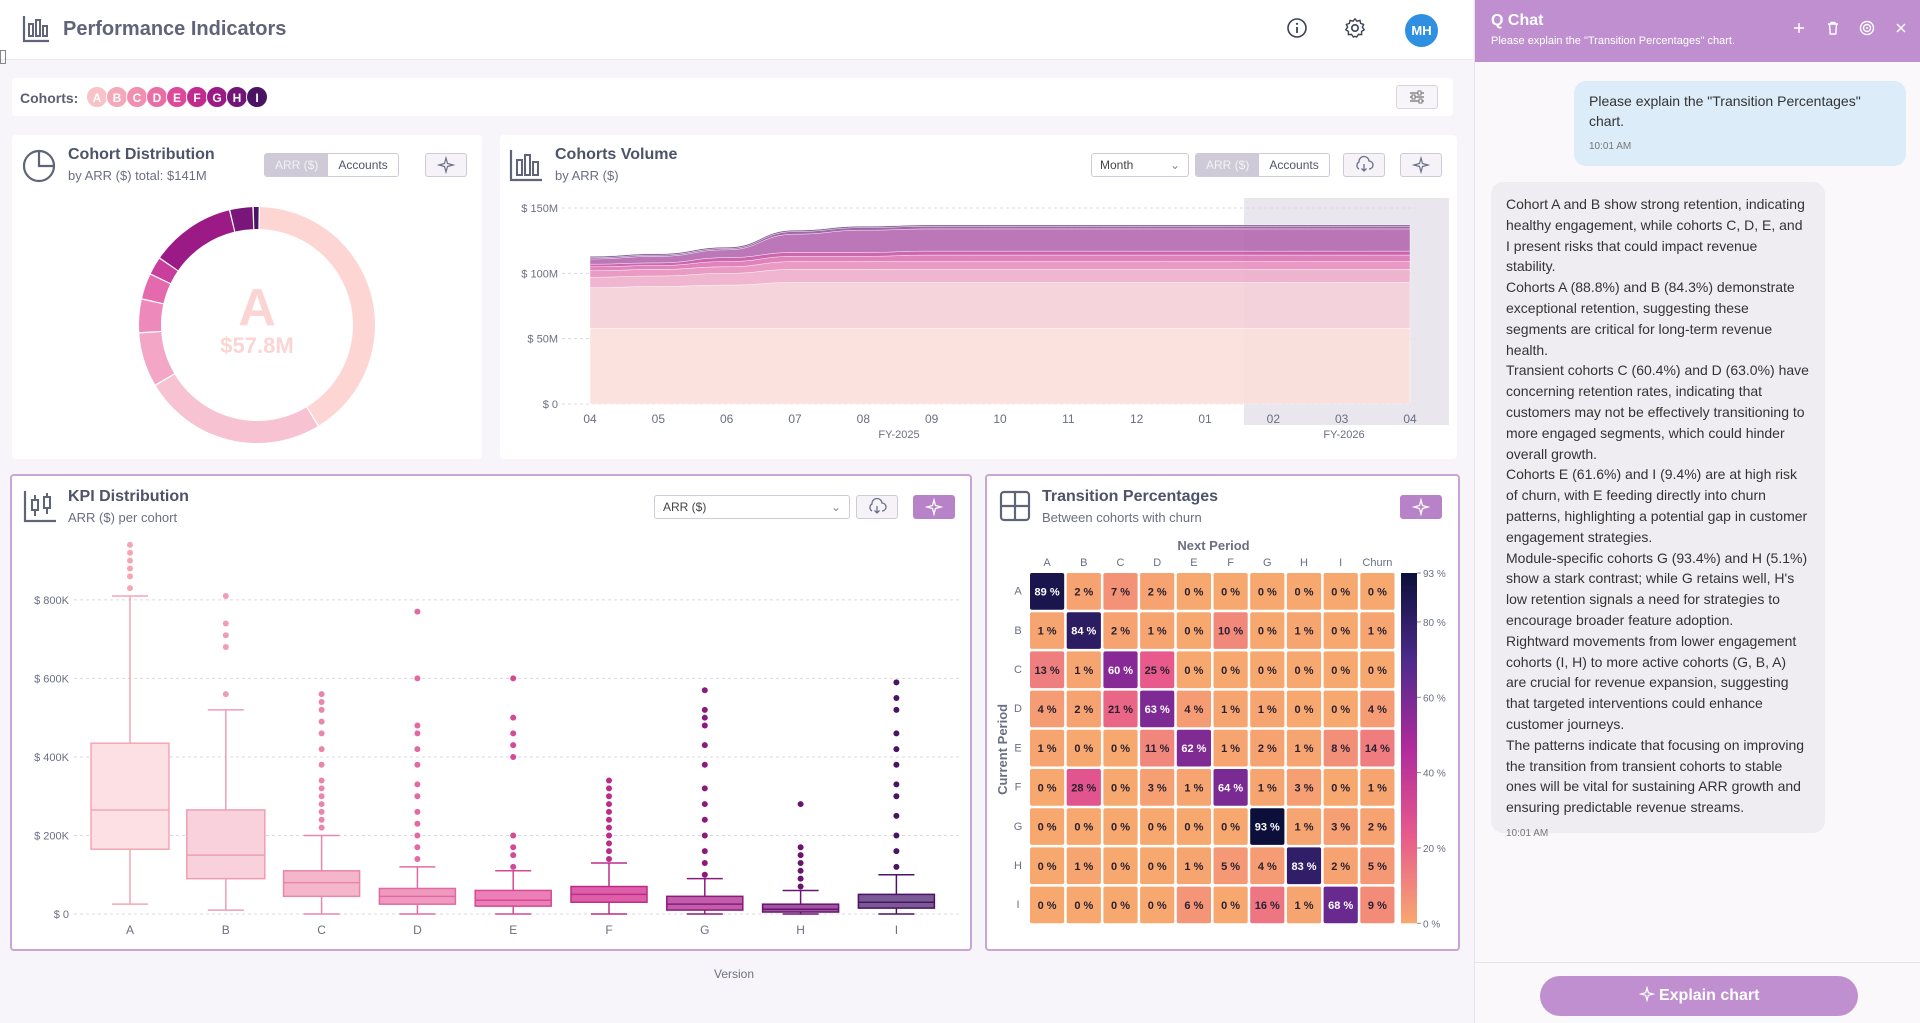  Describe the element at coordinates (130, 750) in the screenshot. I see `box-a` at that location.